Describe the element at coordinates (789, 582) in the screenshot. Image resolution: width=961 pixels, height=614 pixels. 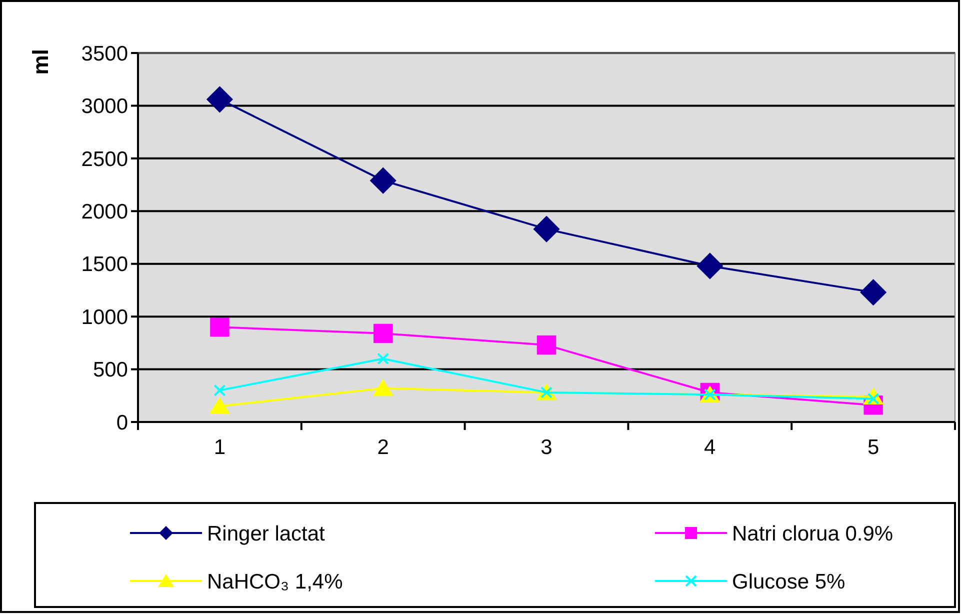
I see `legend-label: Glucose 5%` at that location.